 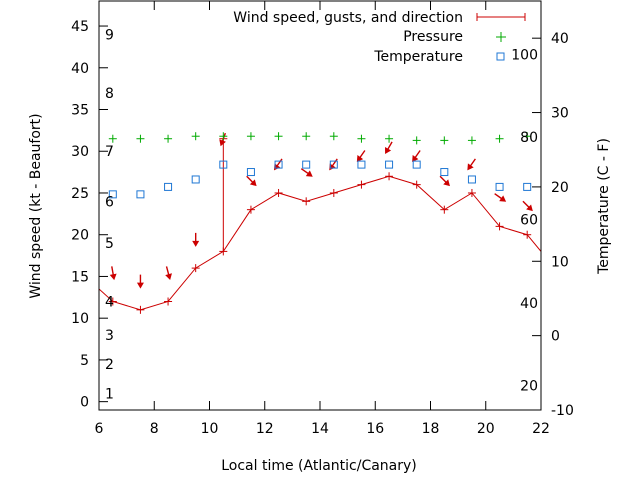 What do you see at coordinates (431, 429) in the screenshot?
I see `x-tick-label: 18` at bounding box center [431, 429].